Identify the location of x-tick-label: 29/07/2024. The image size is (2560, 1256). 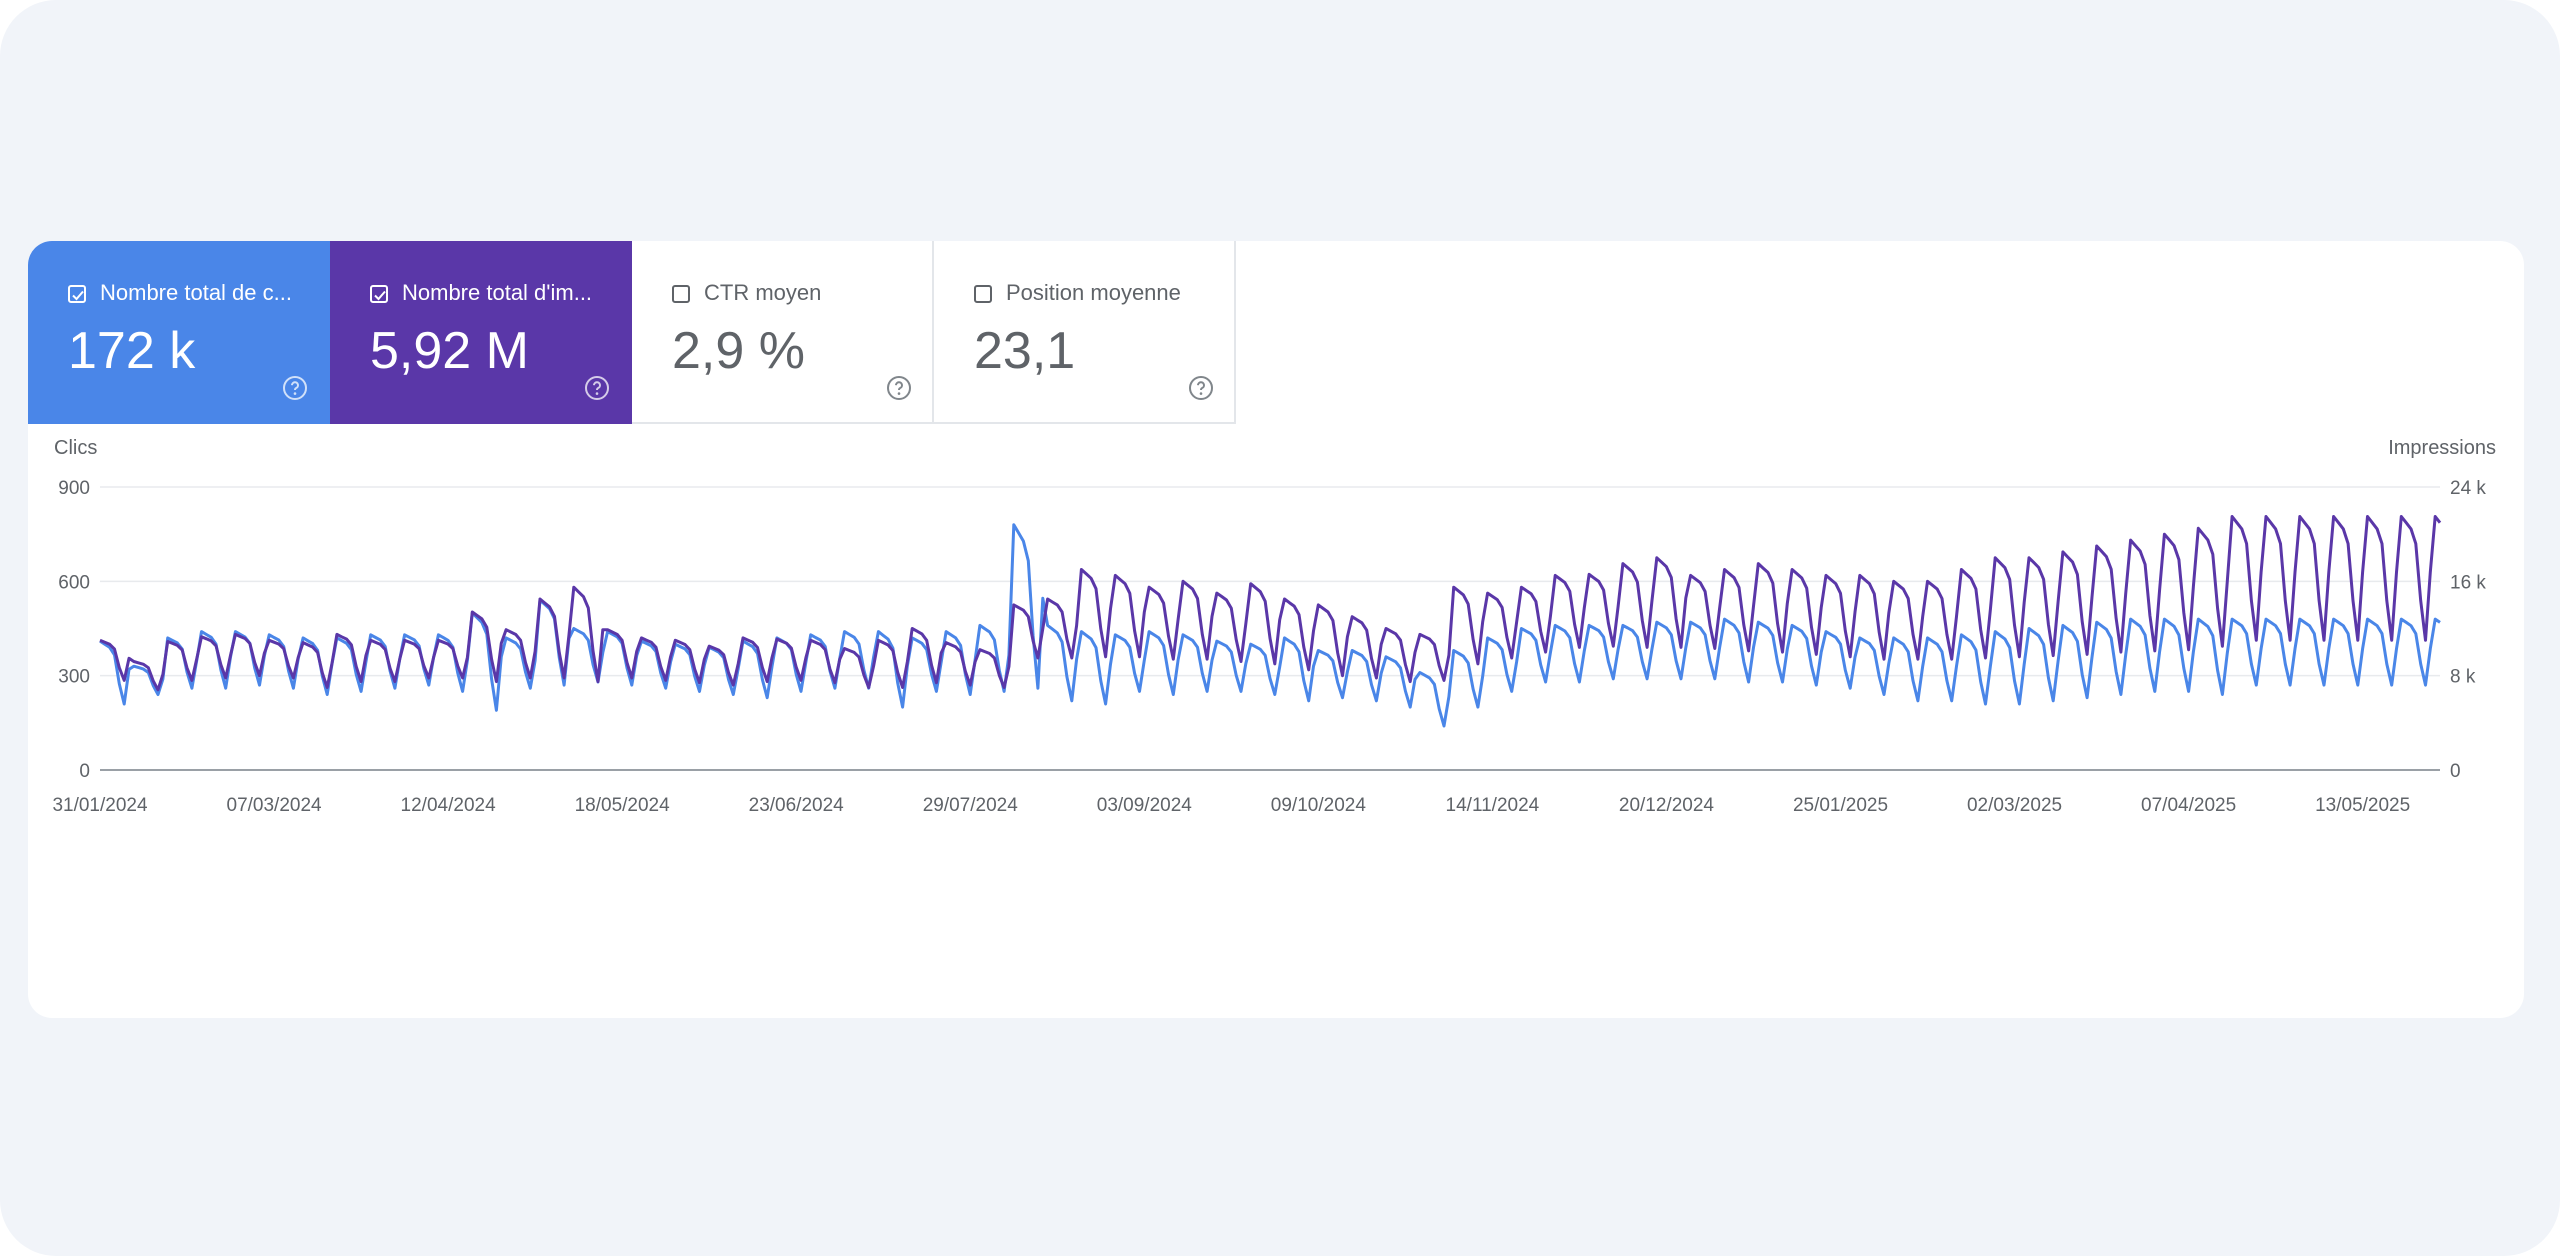
(971, 805).